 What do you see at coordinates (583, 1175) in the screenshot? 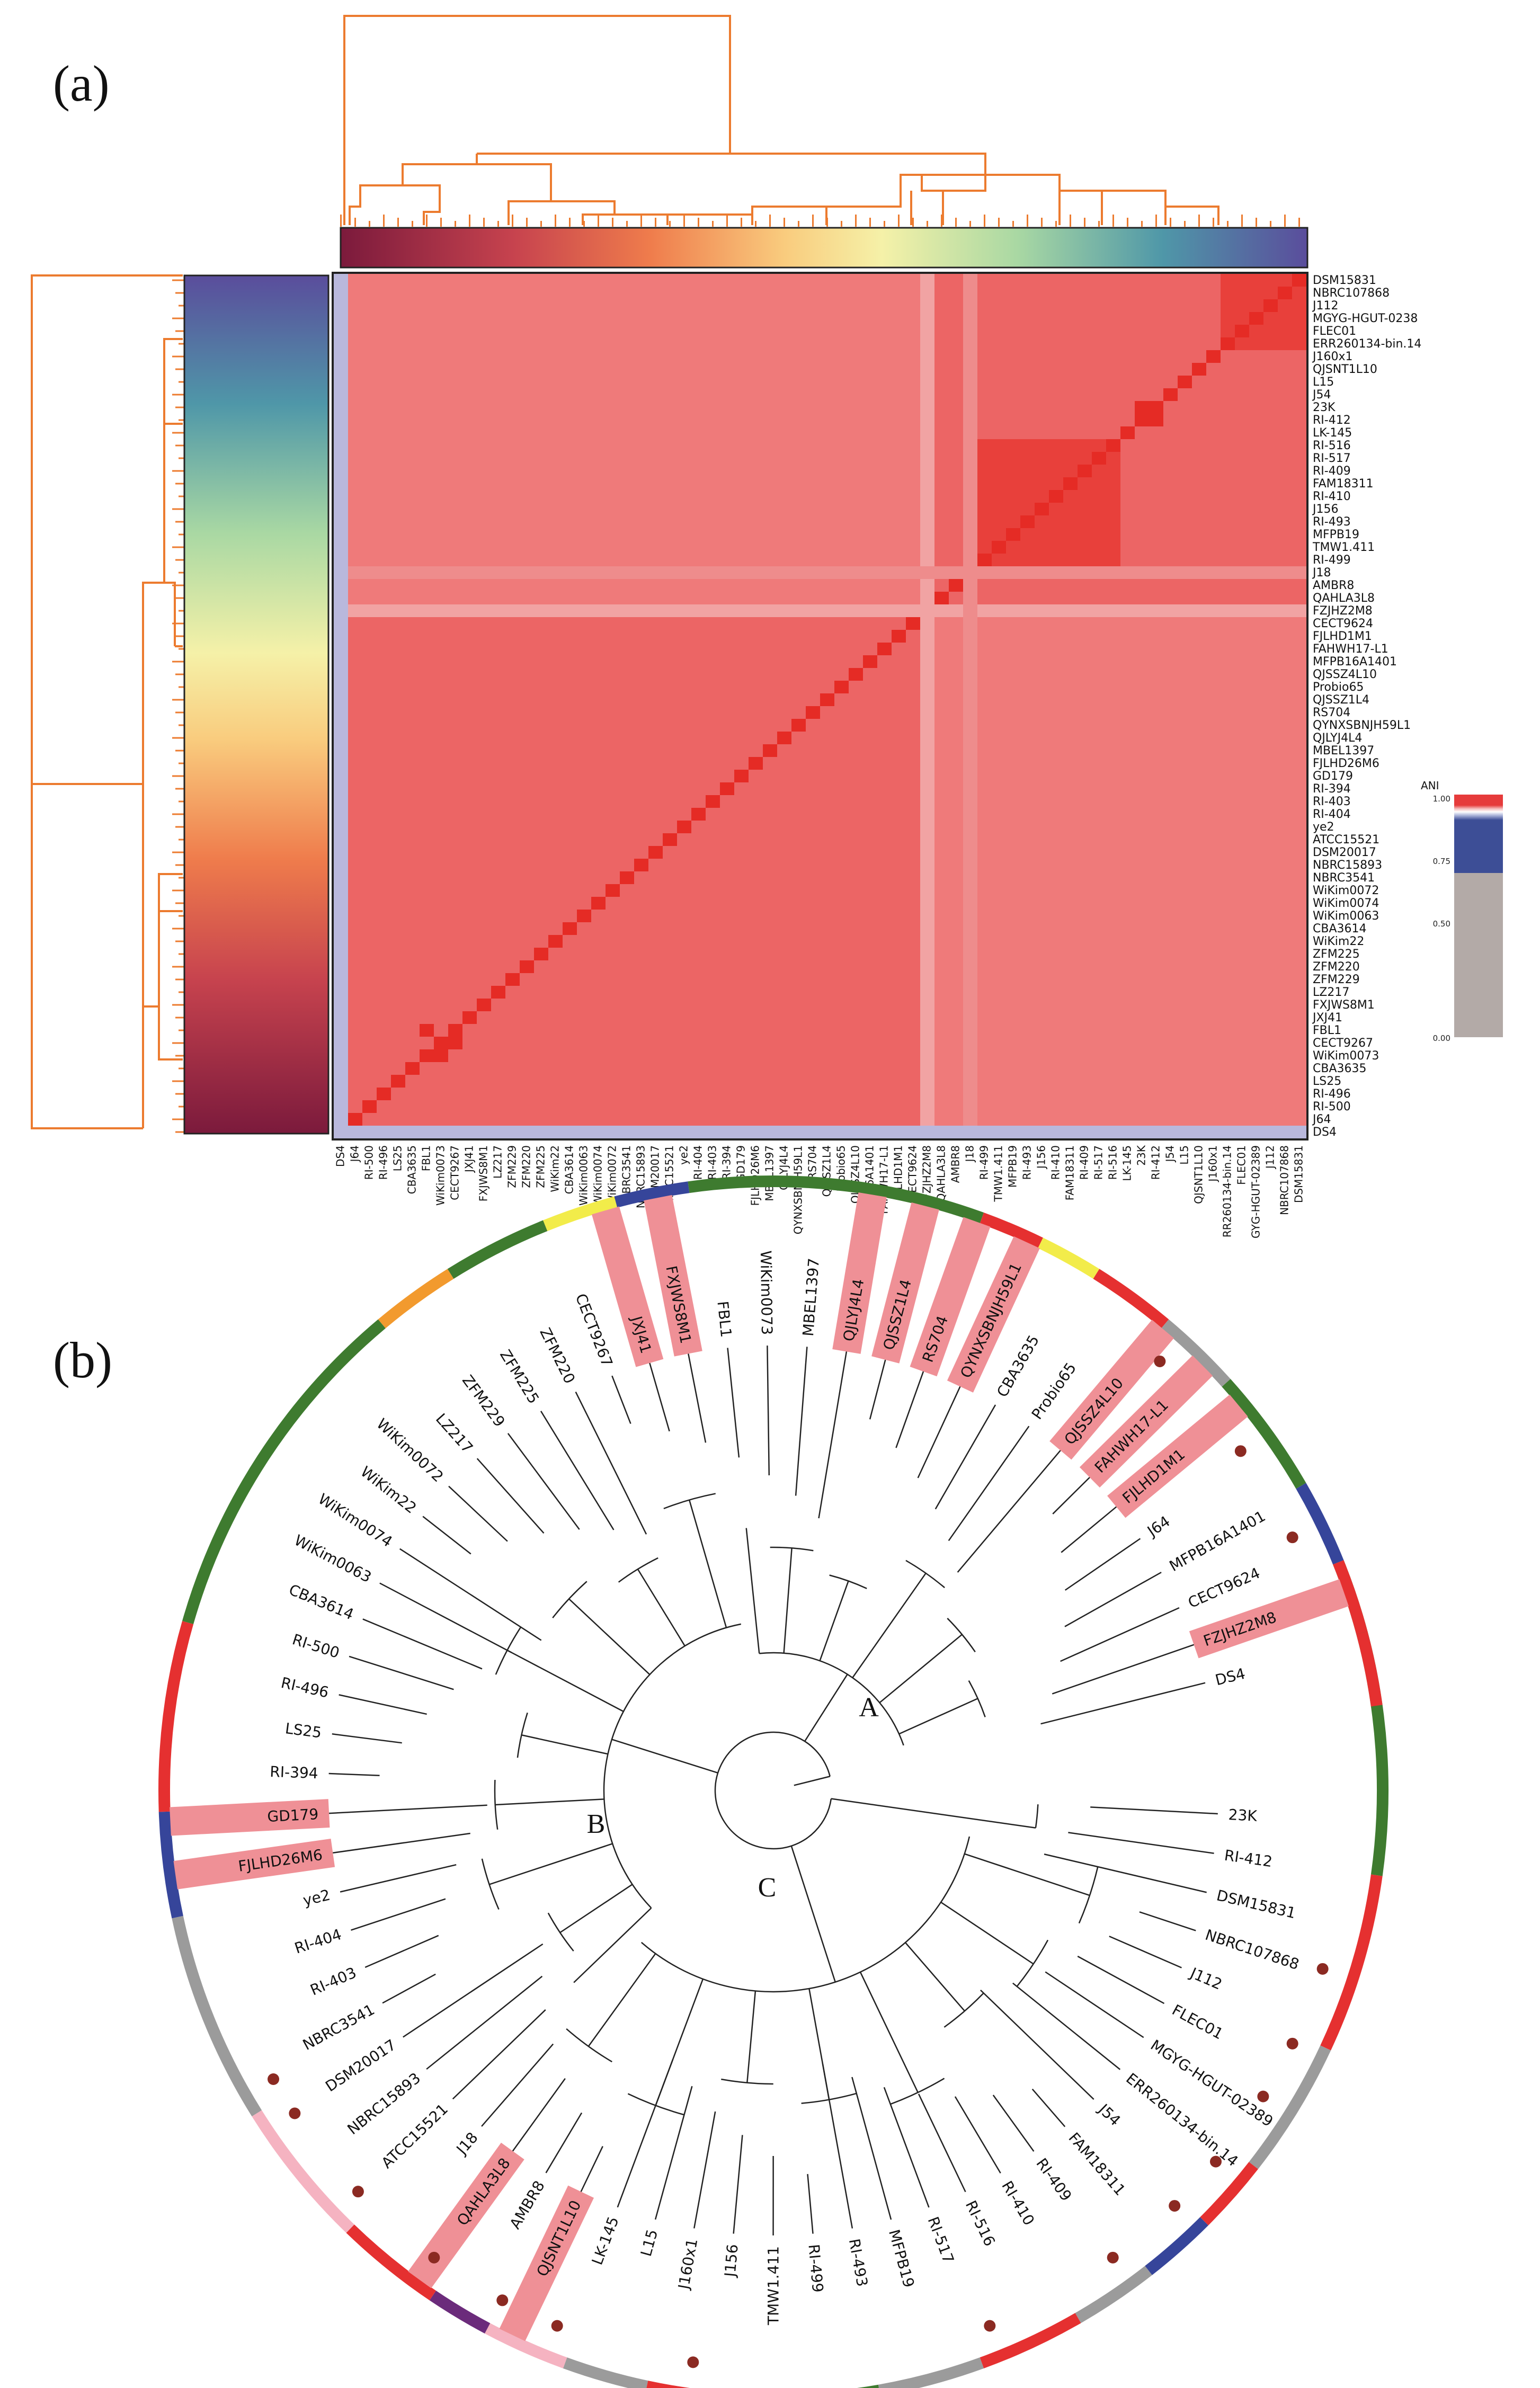
I see `column-label: WiKim0063` at bounding box center [583, 1175].